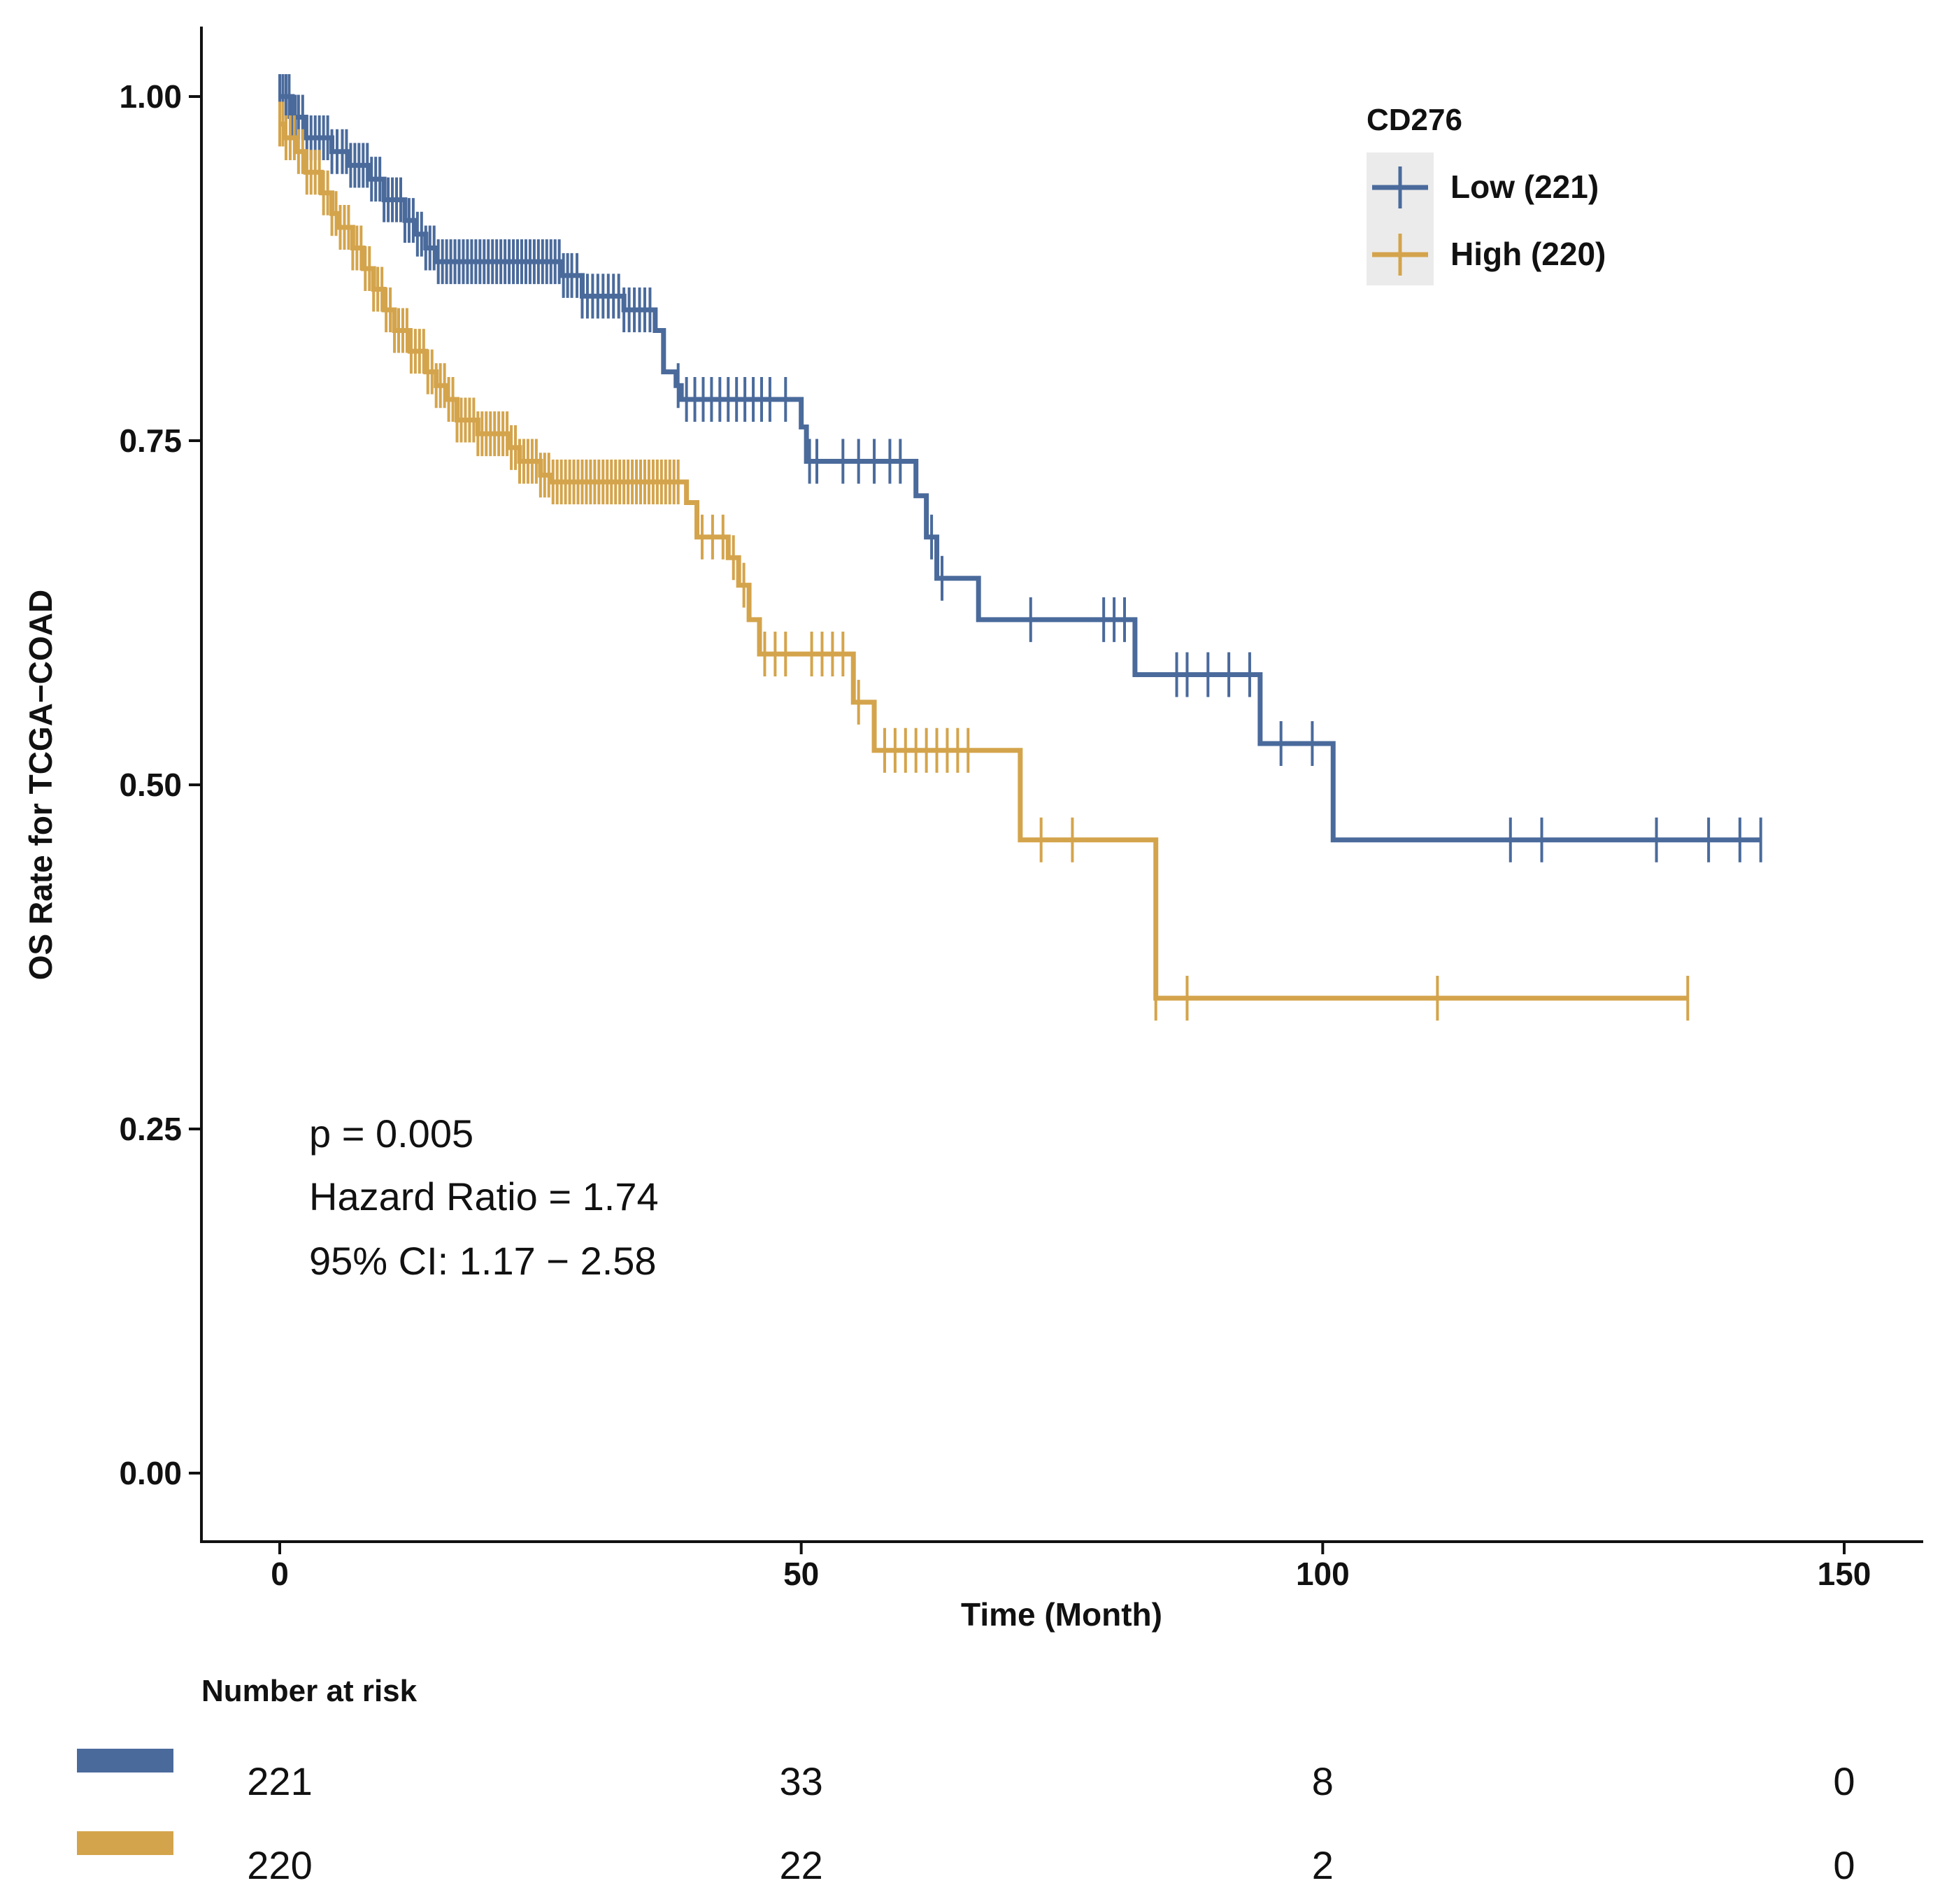  Describe the element at coordinates (279, 1865) in the screenshot. I see `risk-count-high: 220` at that location.